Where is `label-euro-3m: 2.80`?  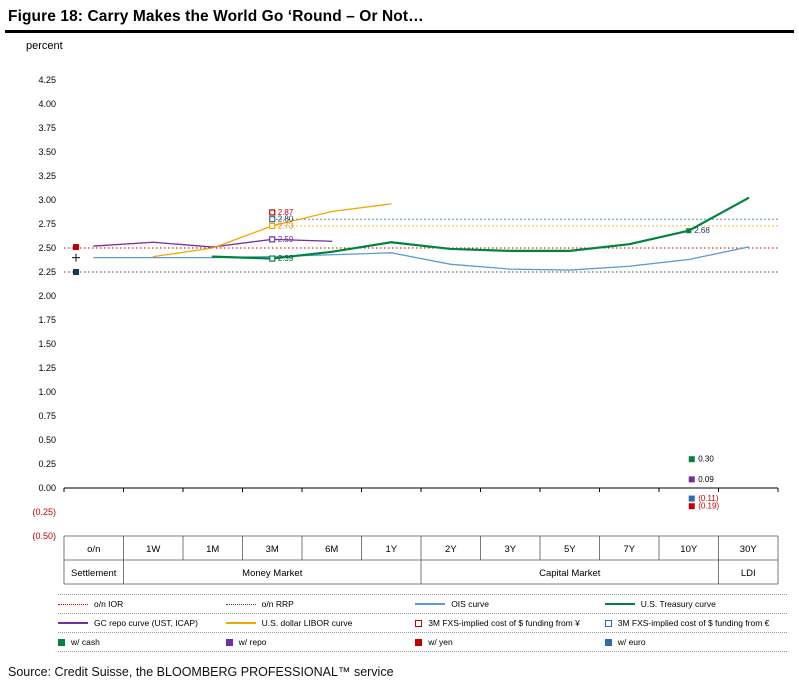 label-euro-3m: 2.80 is located at coordinates (286, 219).